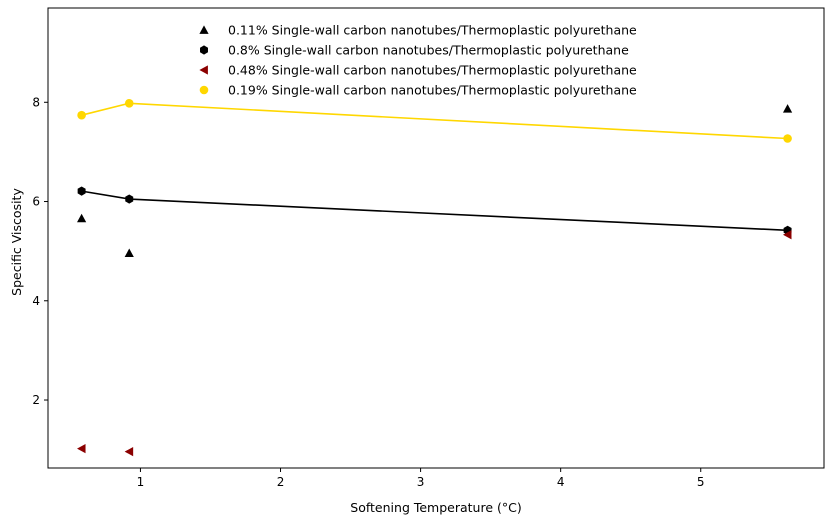 The height and width of the screenshot is (525, 833). I want to click on x-tick-label: 4, so click(561, 482).